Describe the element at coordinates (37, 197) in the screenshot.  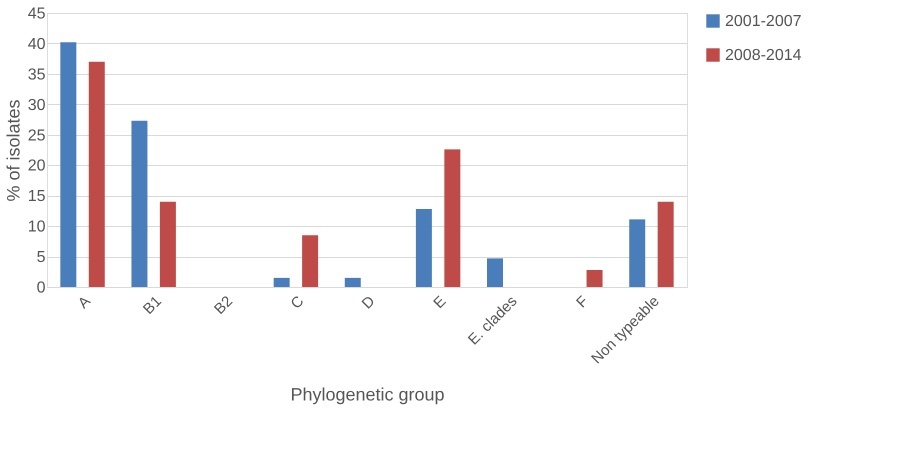
I see `y-tick-label: 15` at that location.